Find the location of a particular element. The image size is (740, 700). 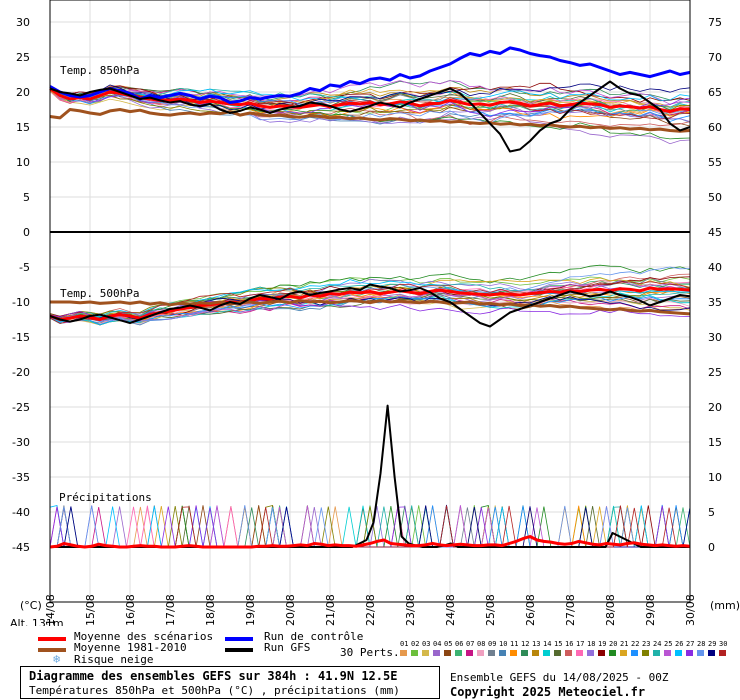

copyright: Copyright 2025 Meteociel.fr is located at coordinates (548, 692).